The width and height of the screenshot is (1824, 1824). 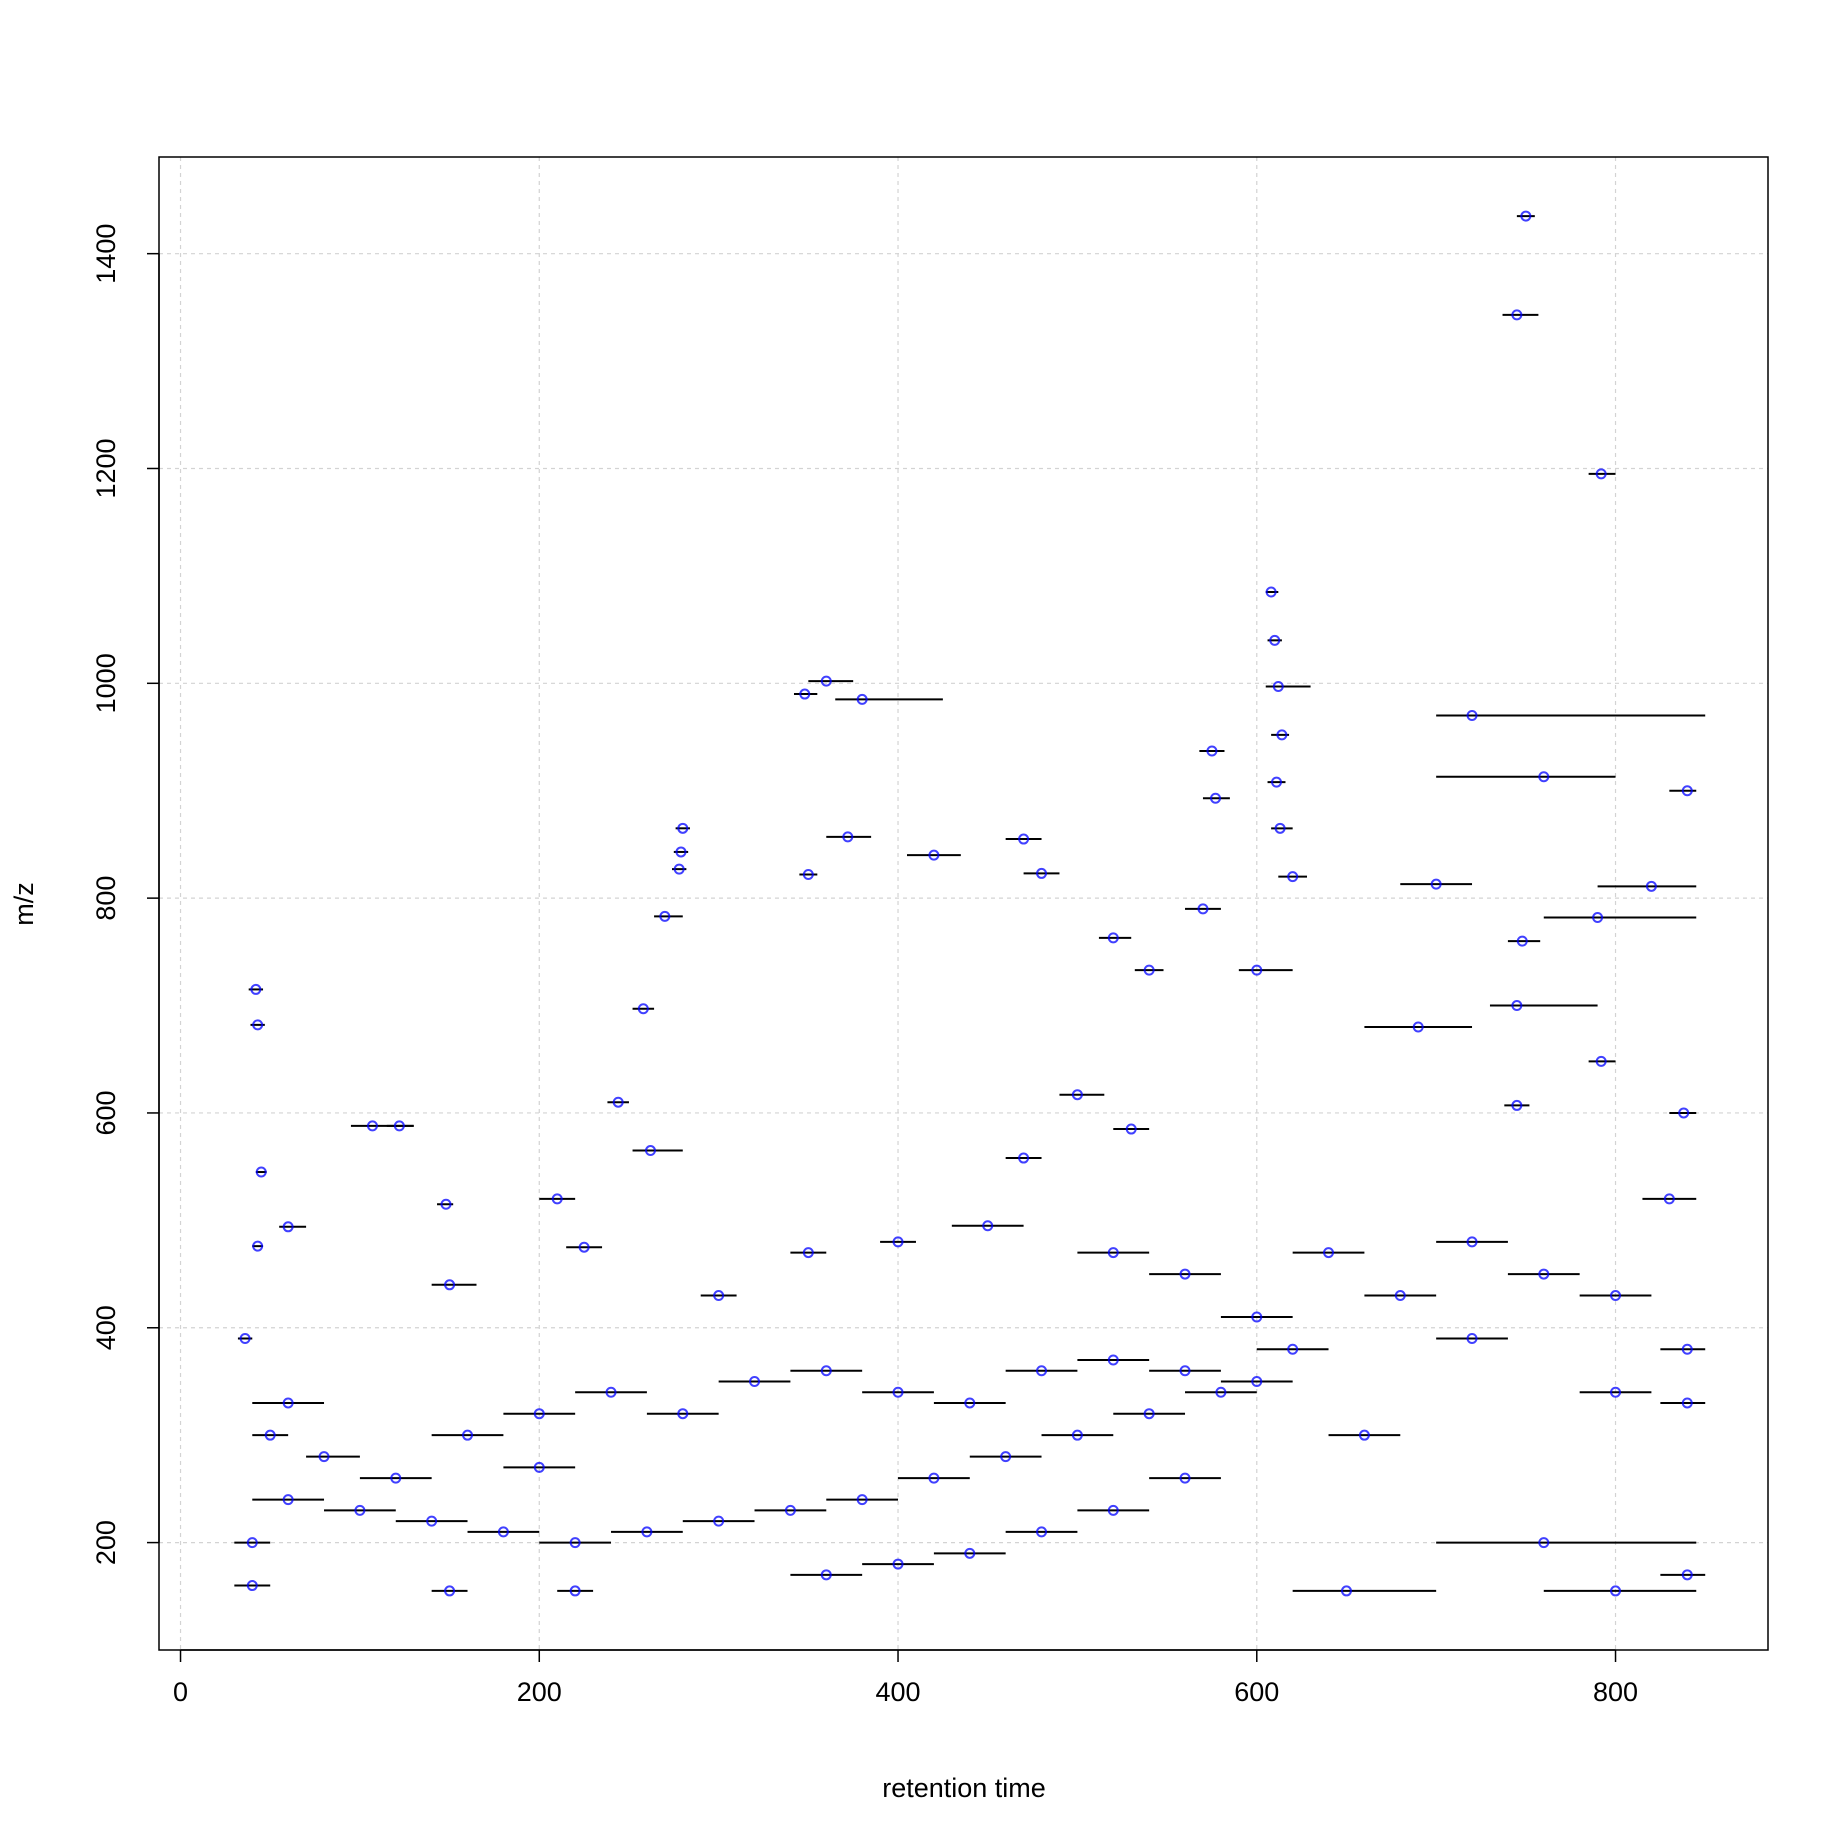 I want to click on y-tick-label: 400, so click(x=106, y=1327).